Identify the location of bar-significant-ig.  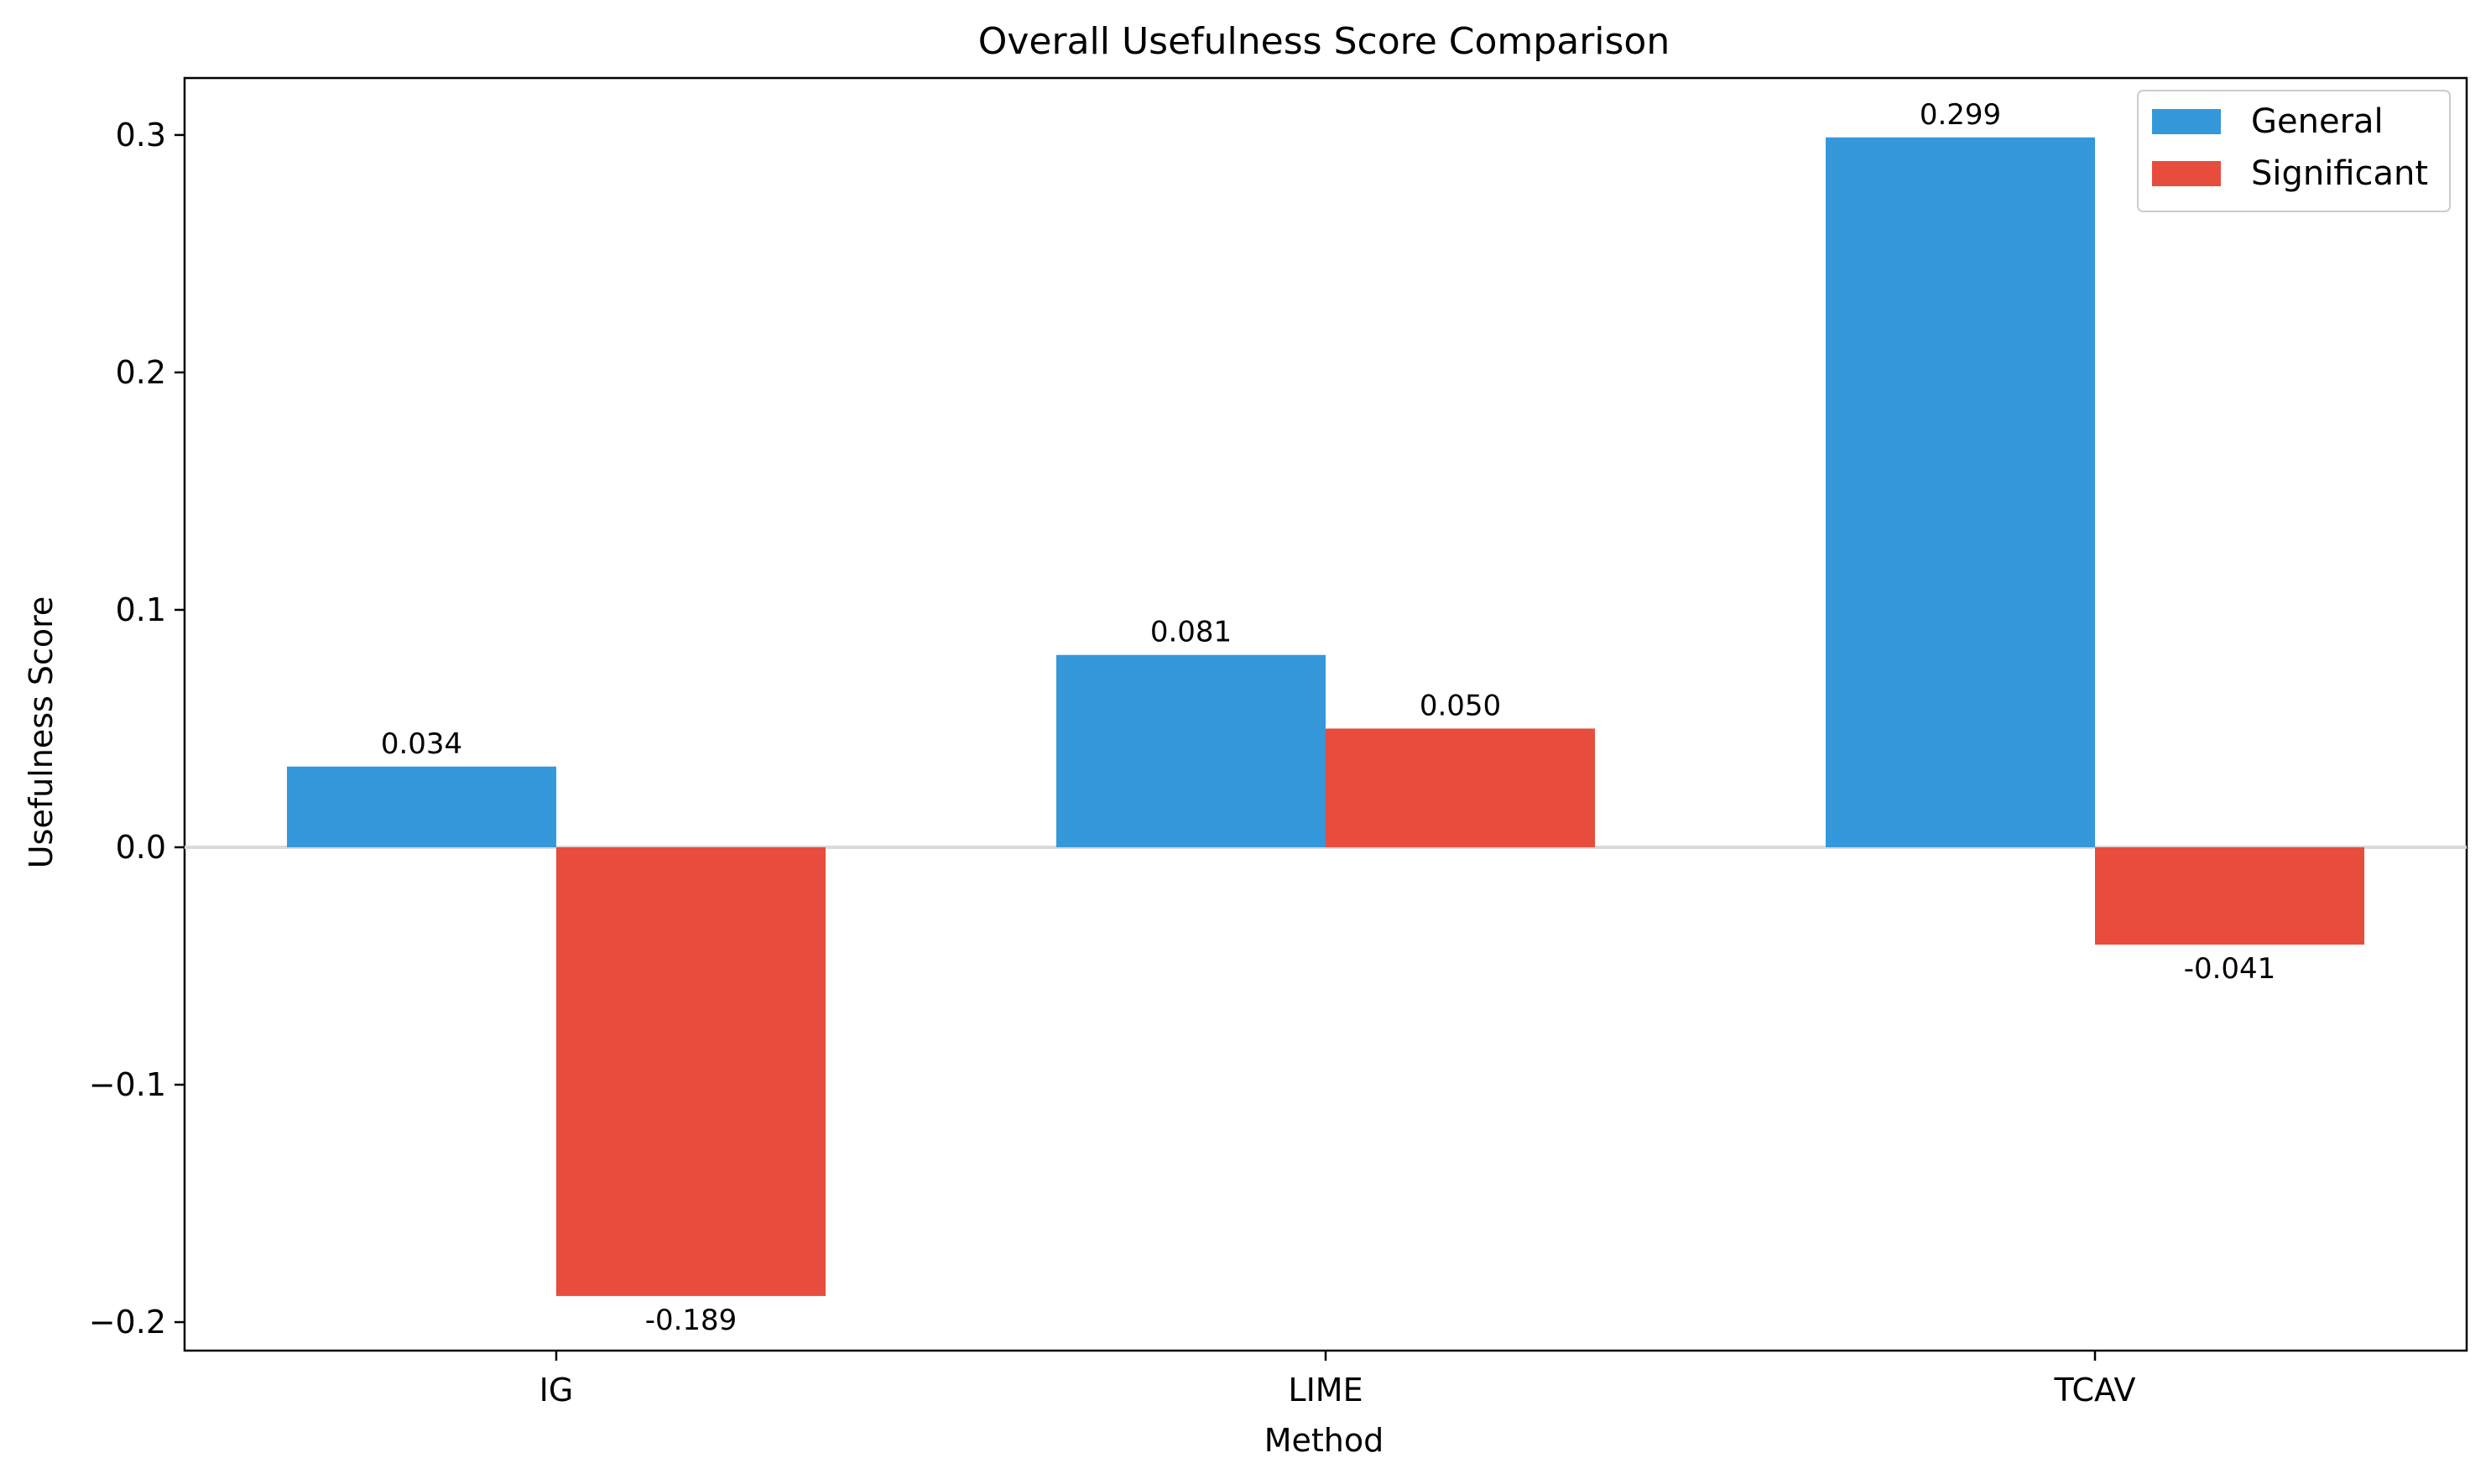
(691, 1071).